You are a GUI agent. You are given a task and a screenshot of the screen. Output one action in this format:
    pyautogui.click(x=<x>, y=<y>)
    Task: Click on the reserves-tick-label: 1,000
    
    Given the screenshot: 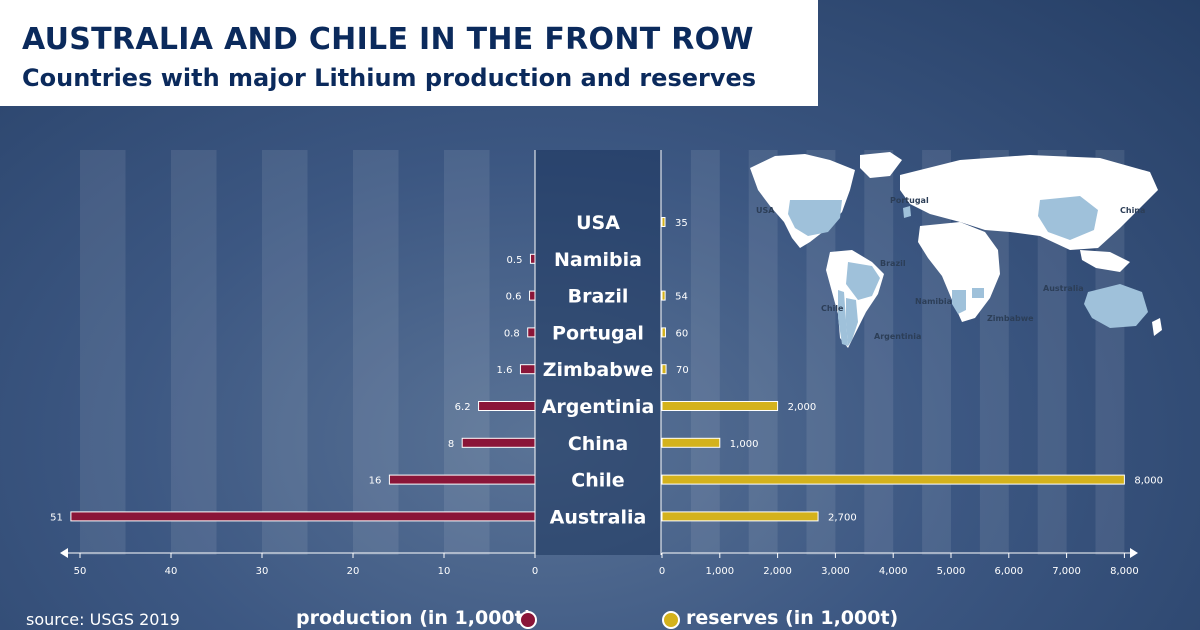 What is the action you would take?
    pyautogui.click(x=719, y=571)
    